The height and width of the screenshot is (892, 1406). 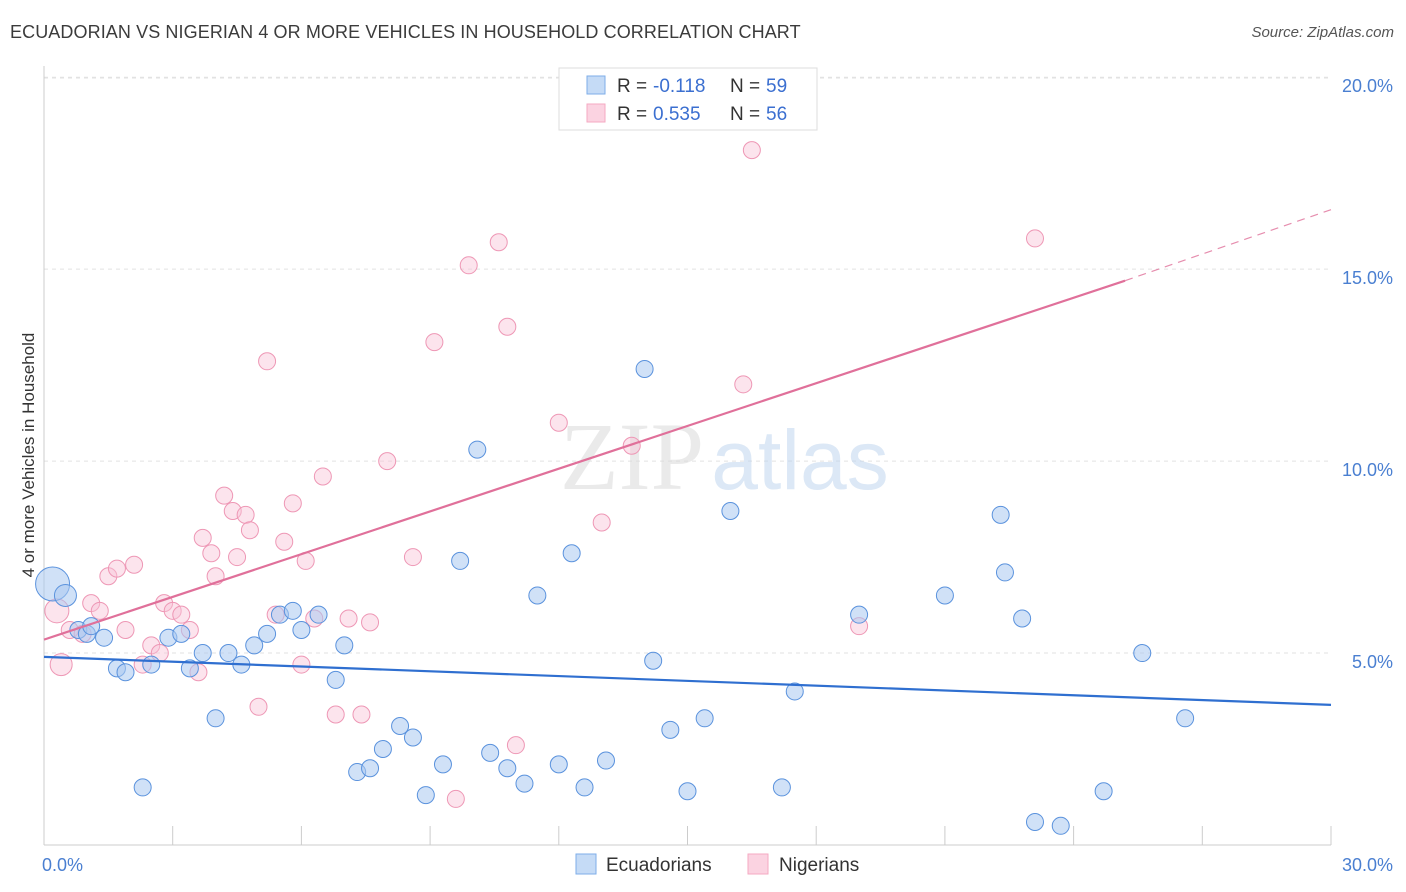 I want to click on bottom-legend-label-ecuadorians: Ecuadorians, so click(x=659, y=865).